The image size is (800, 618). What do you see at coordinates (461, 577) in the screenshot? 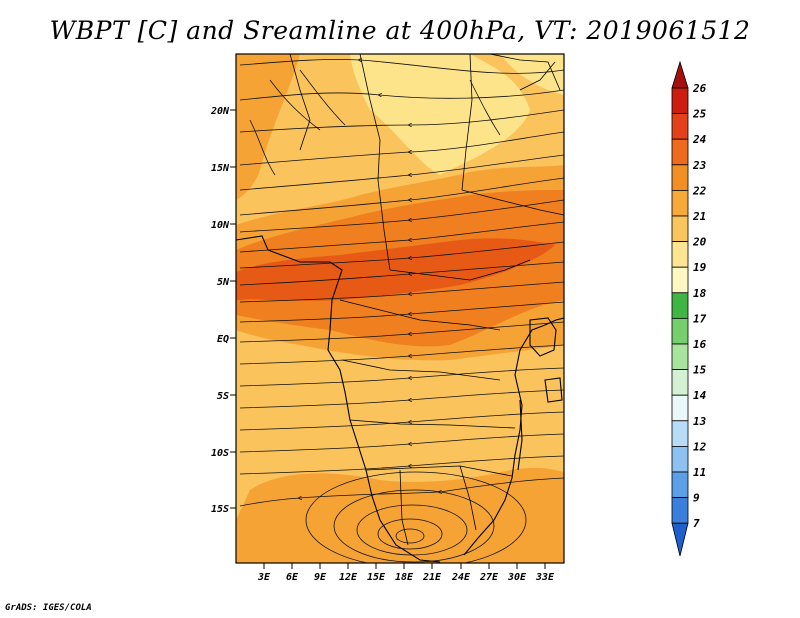
I see `lon-label-24e: 24E` at bounding box center [461, 577].